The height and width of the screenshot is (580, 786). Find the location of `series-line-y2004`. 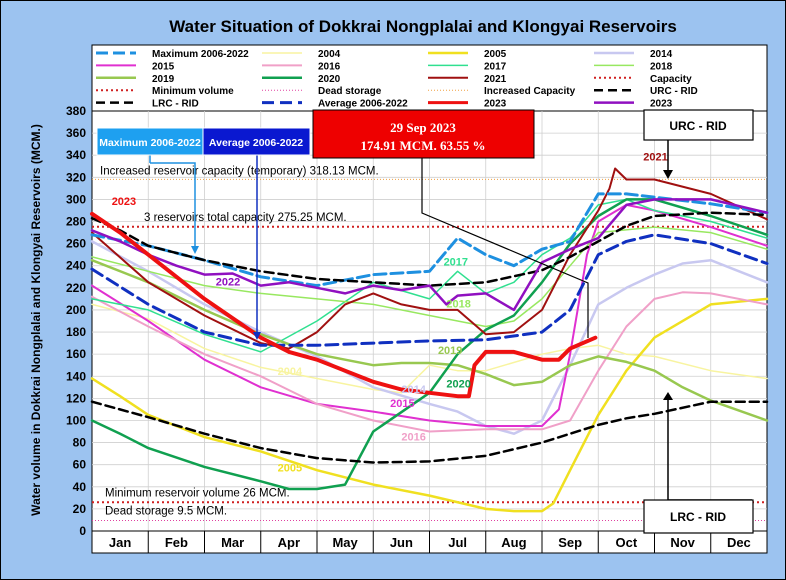

series-line-y2004 is located at coordinates (429, 348).